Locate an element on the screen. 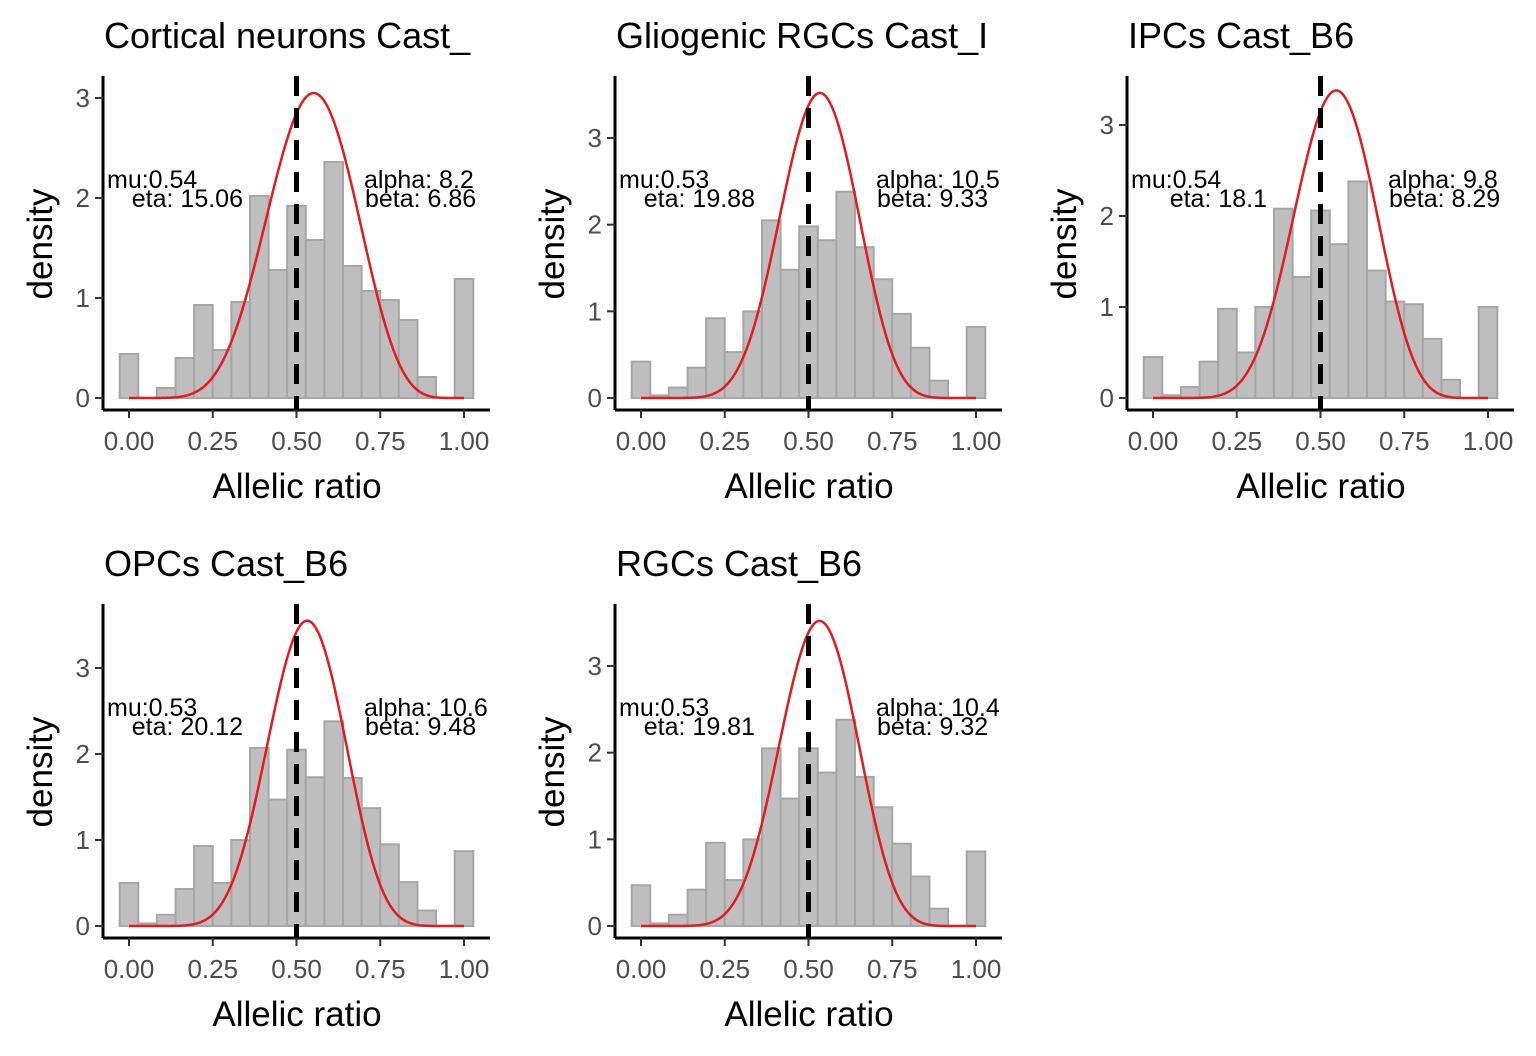 Image resolution: width=1536 pixels, height=1056 pixels. annotation-phi: eta: 20.12 is located at coordinates (187, 727).